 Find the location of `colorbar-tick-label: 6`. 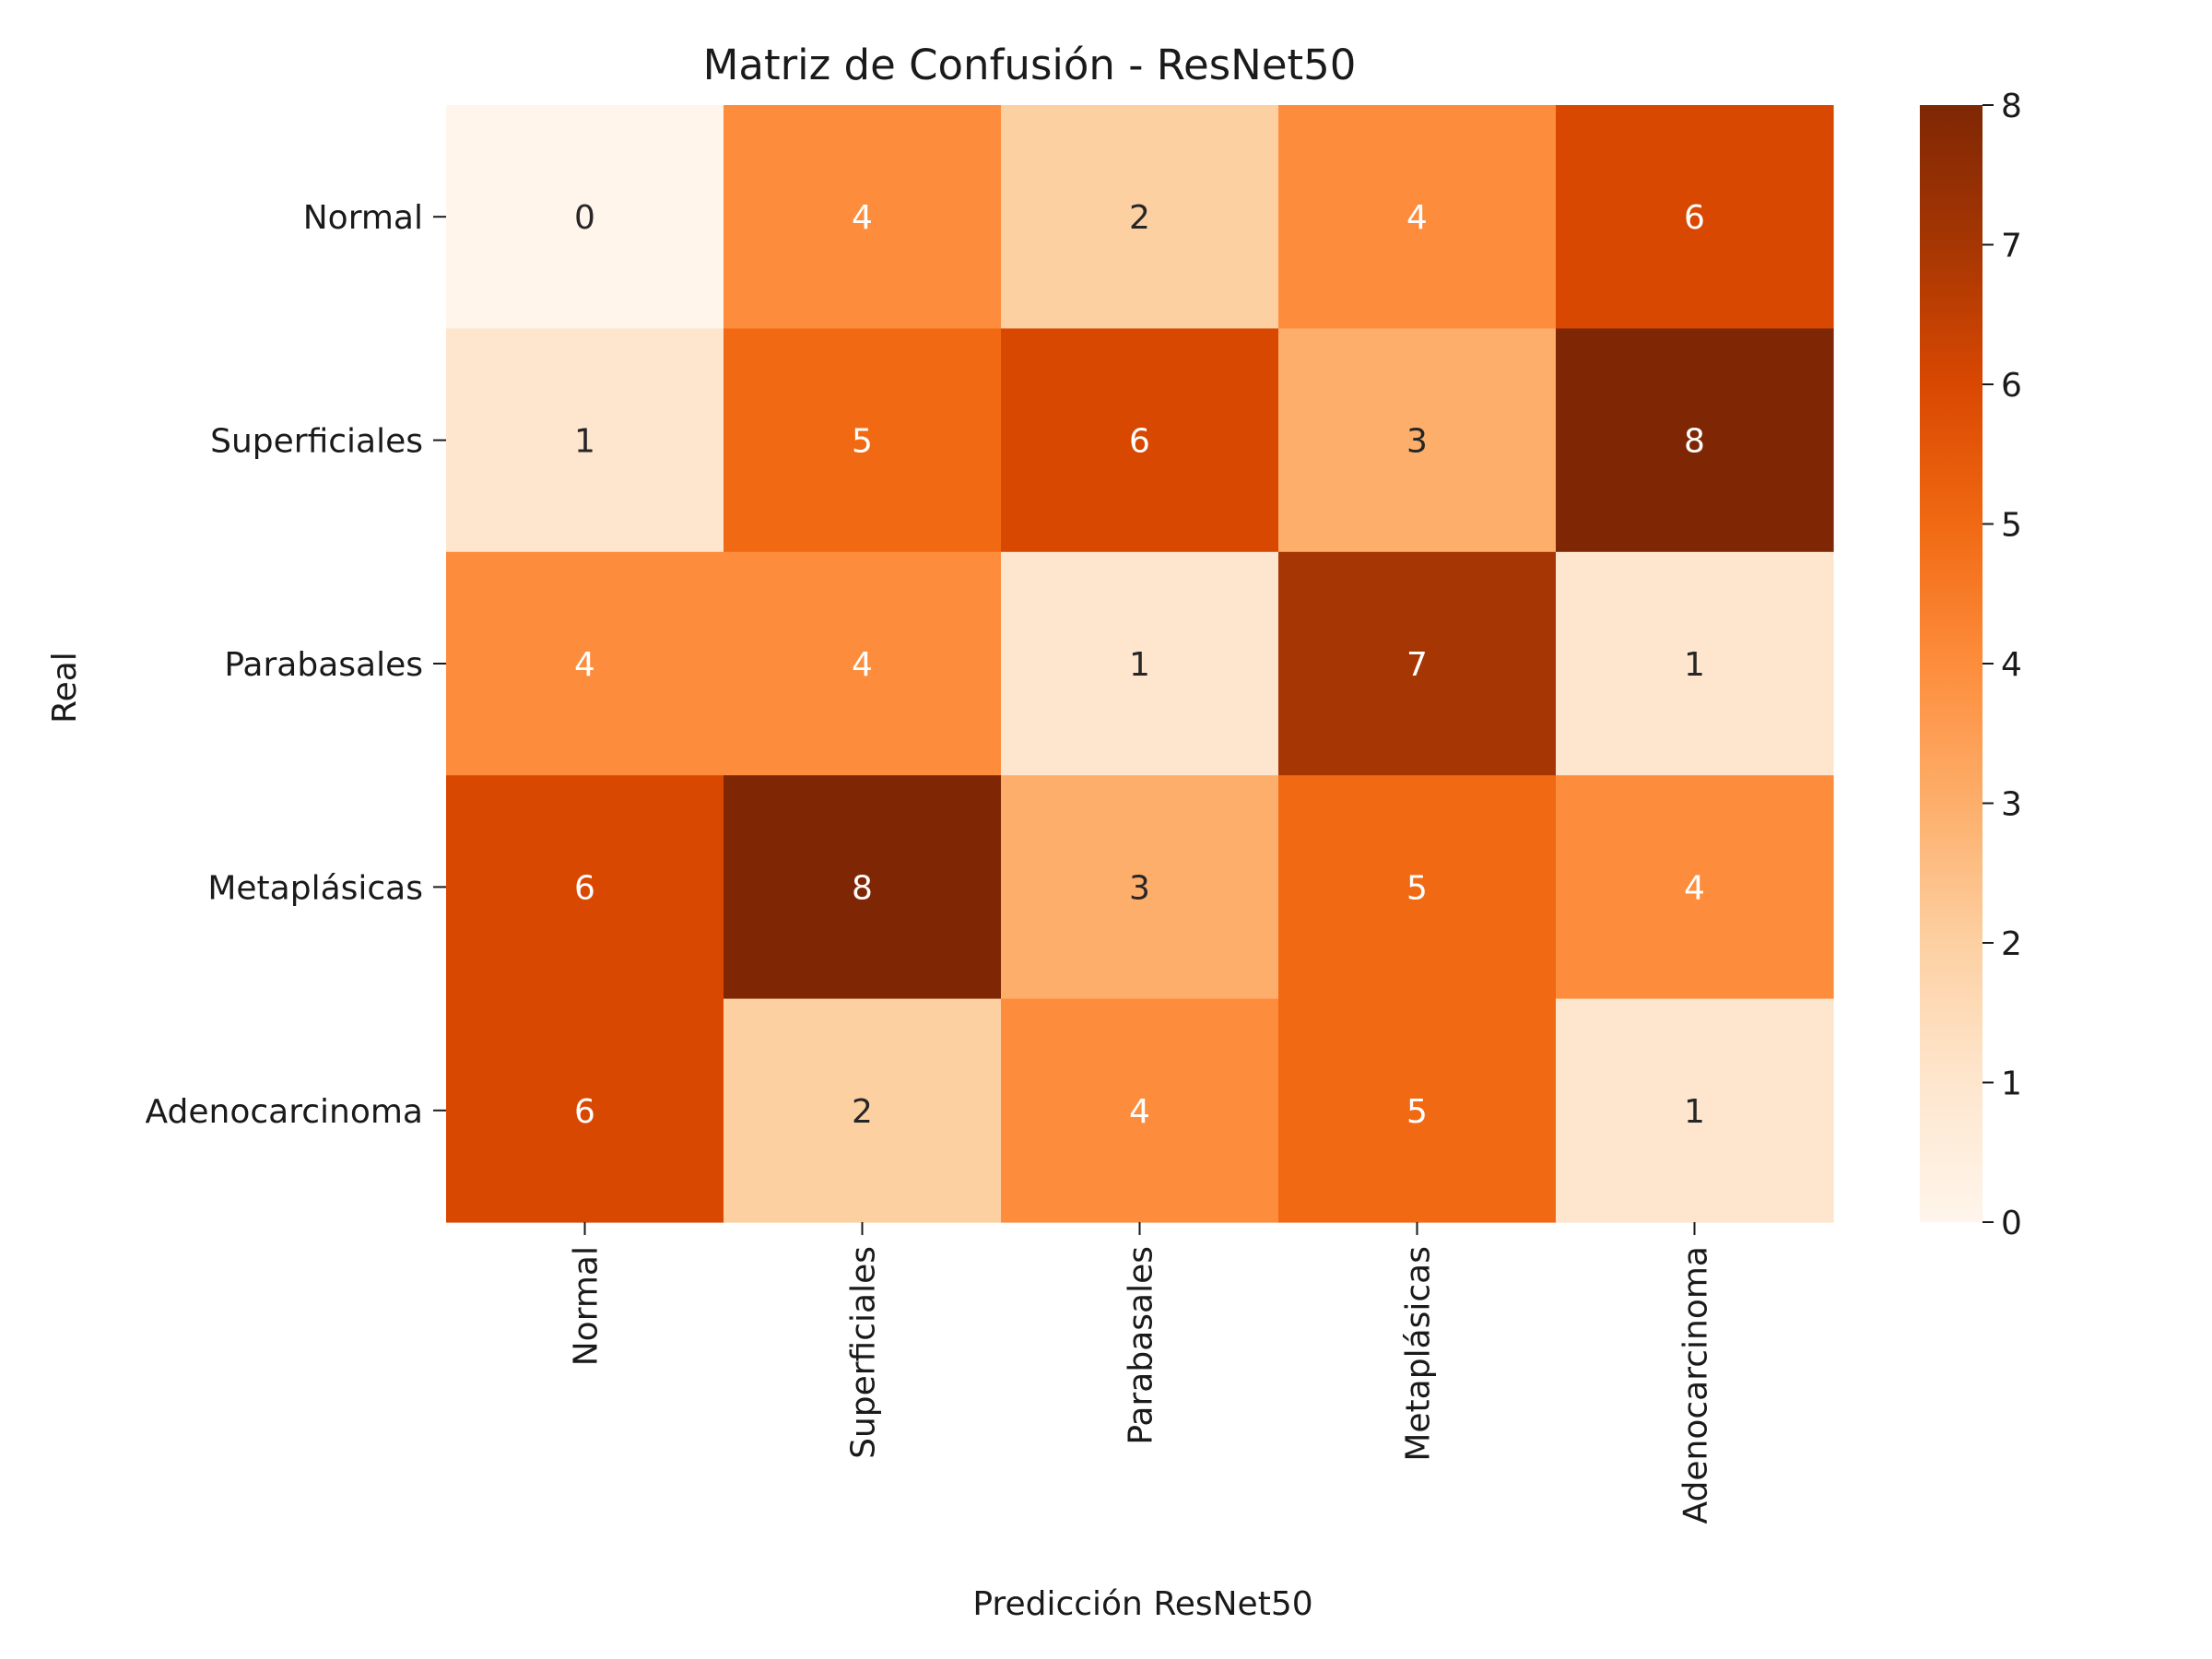

colorbar-tick-label: 6 is located at coordinates (2011, 386).